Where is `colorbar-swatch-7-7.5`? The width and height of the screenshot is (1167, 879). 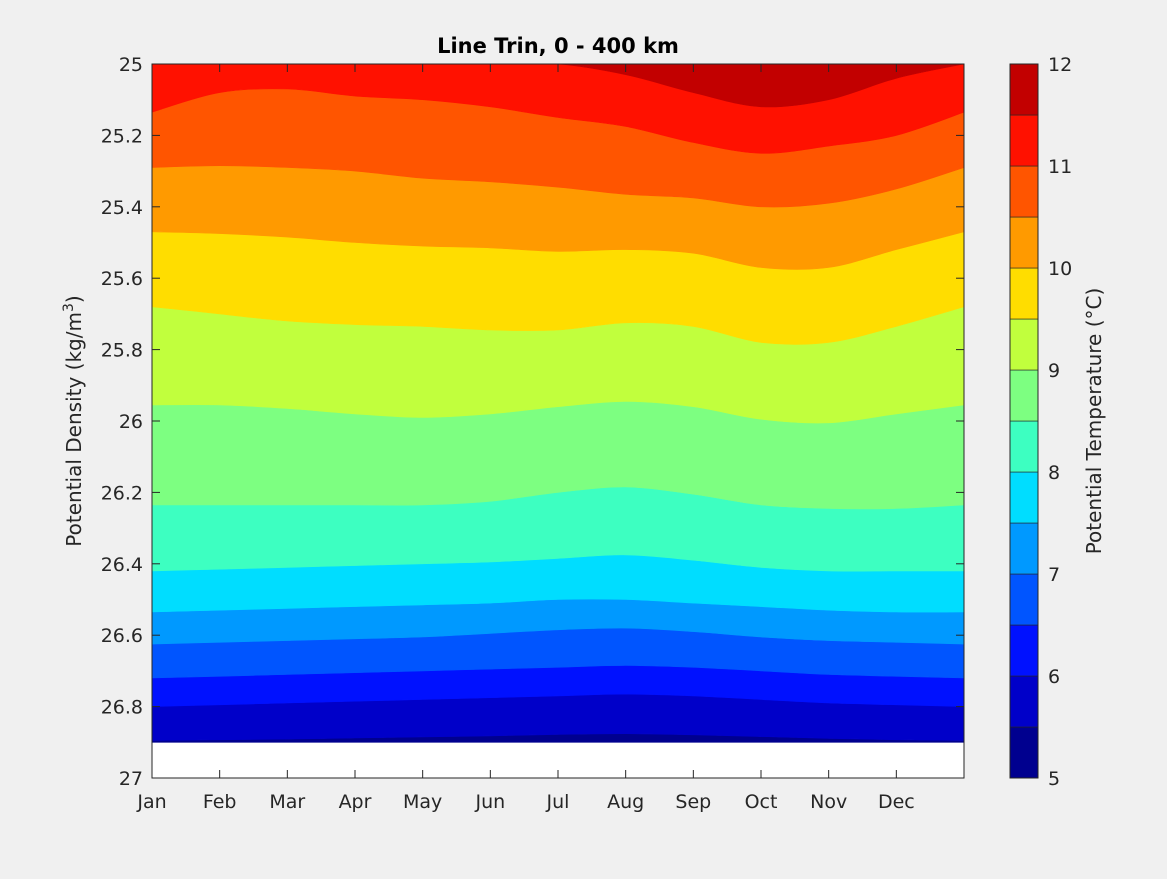
colorbar-swatch-7-7.5 is located at coordinates (1024, 548).